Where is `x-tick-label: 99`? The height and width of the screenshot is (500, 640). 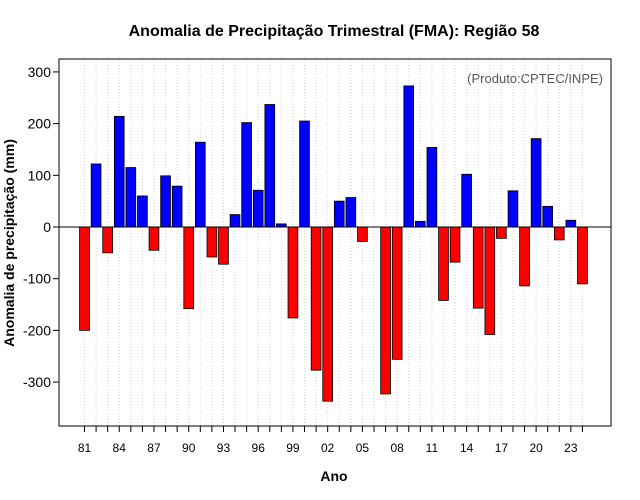 x-tick-label: 99 is located at coordinates (293, 448).